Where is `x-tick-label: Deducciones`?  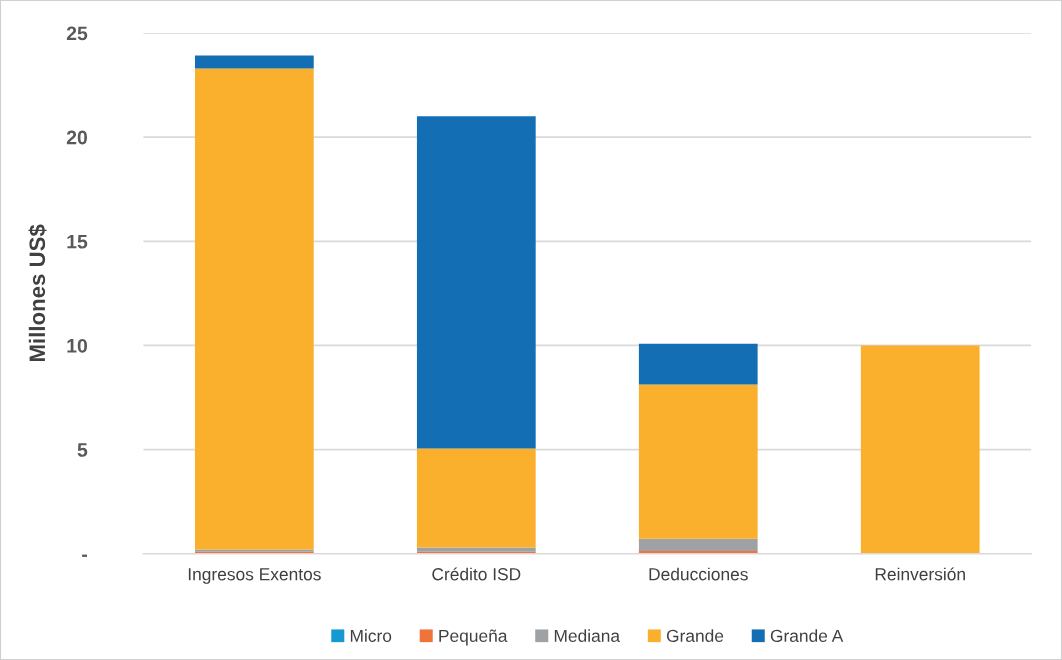 x-tick-label: Deducciones is located at coordinates (698, 574).